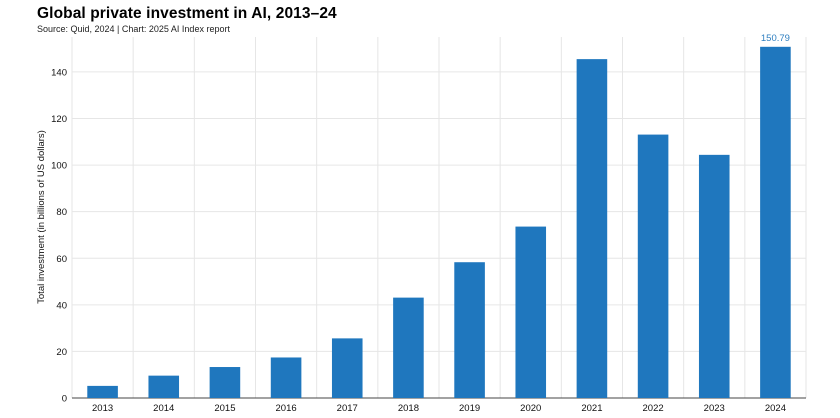 This screenshot has height=418, width=840. Describe the element at coordinates (164, 386) in the screenshot. I see `bar-2014` at that location.